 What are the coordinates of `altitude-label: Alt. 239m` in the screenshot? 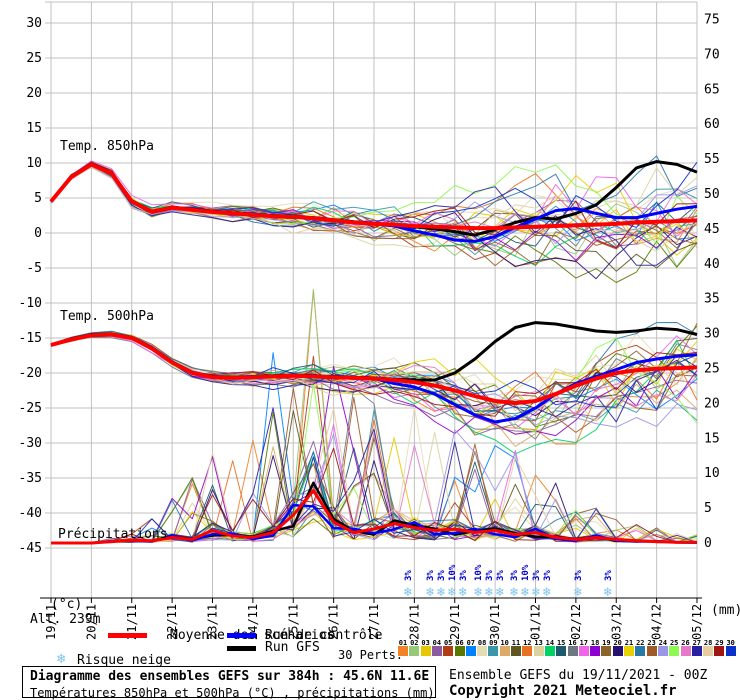 It's located at (65, 619).